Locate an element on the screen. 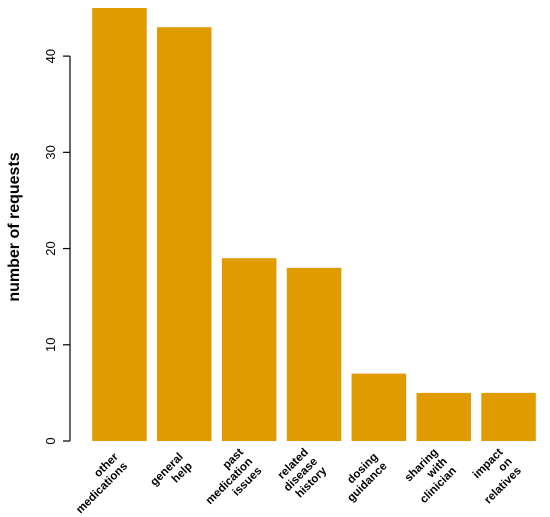  y-axis: 0 10 20 30 40 is located at coordinates (57, 247).